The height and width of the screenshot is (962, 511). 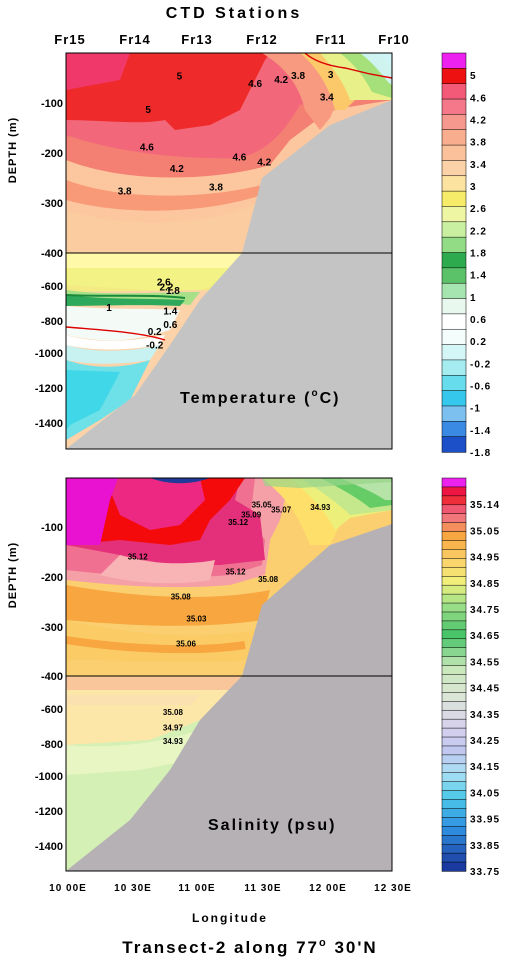 I want to click on contour-label: 2.2, so click(x=166, y=287).